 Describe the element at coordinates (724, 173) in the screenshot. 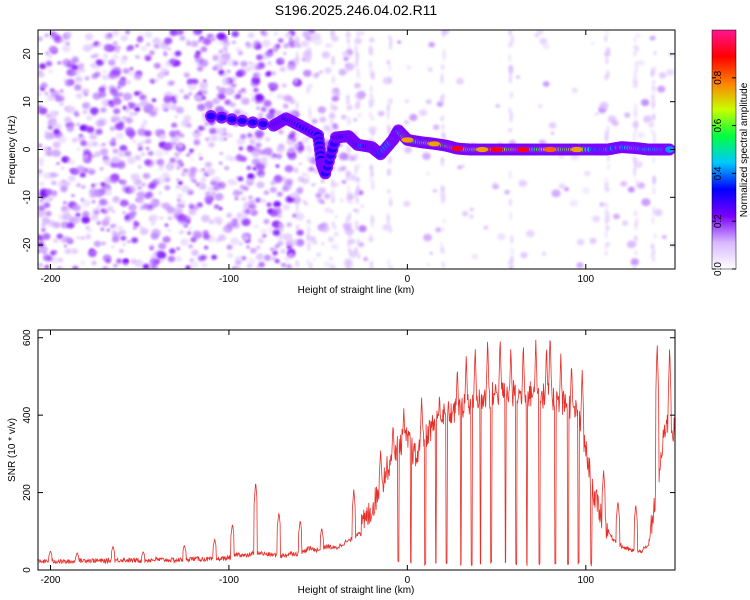

I see `colorbar-ticks: 0.0 0.2 0.4 0.6 0.8` at that location.